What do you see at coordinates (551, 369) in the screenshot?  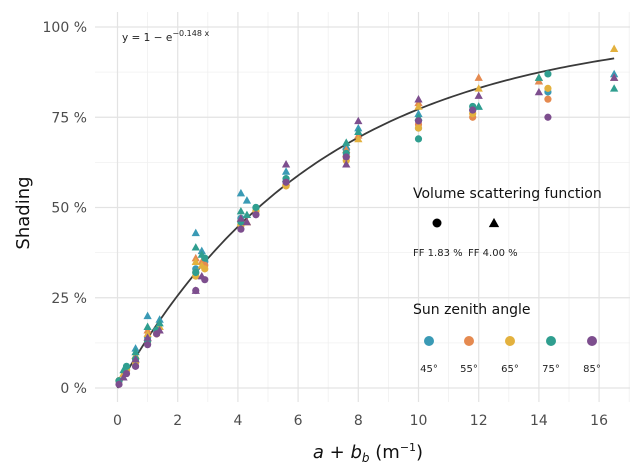 I see `legend-color-label: 75°` at bounding box center [551, 369].